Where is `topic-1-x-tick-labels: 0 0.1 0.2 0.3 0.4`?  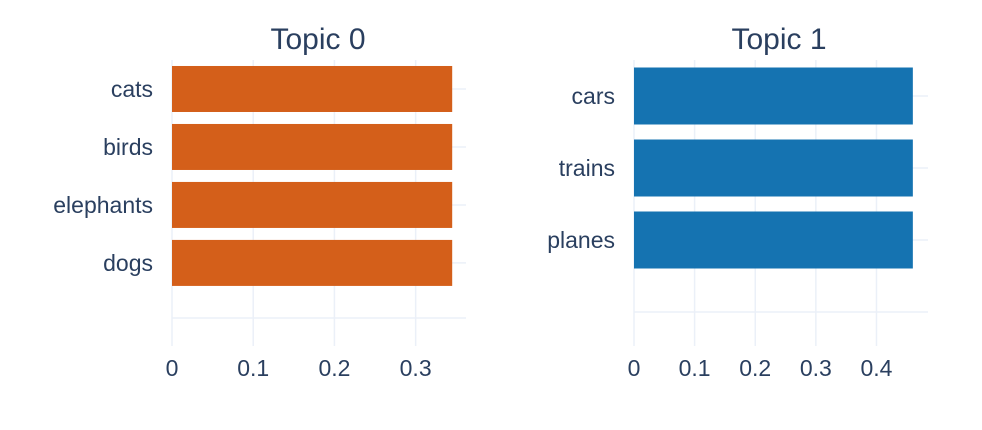 topic-1-x-tick-labels: 0 0.1 0.2 0.3 0.4 is located at coordinates (760, 368).